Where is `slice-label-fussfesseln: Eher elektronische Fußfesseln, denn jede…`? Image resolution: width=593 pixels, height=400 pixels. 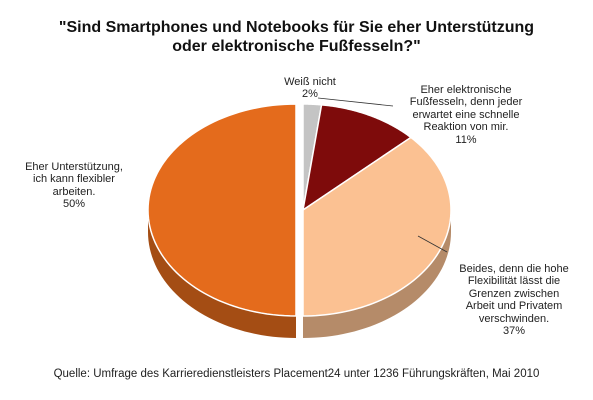
slice-label-fussfesseln: Eher elektronische Fußfesseln, denn jede… is located at coordinates (466, 115).